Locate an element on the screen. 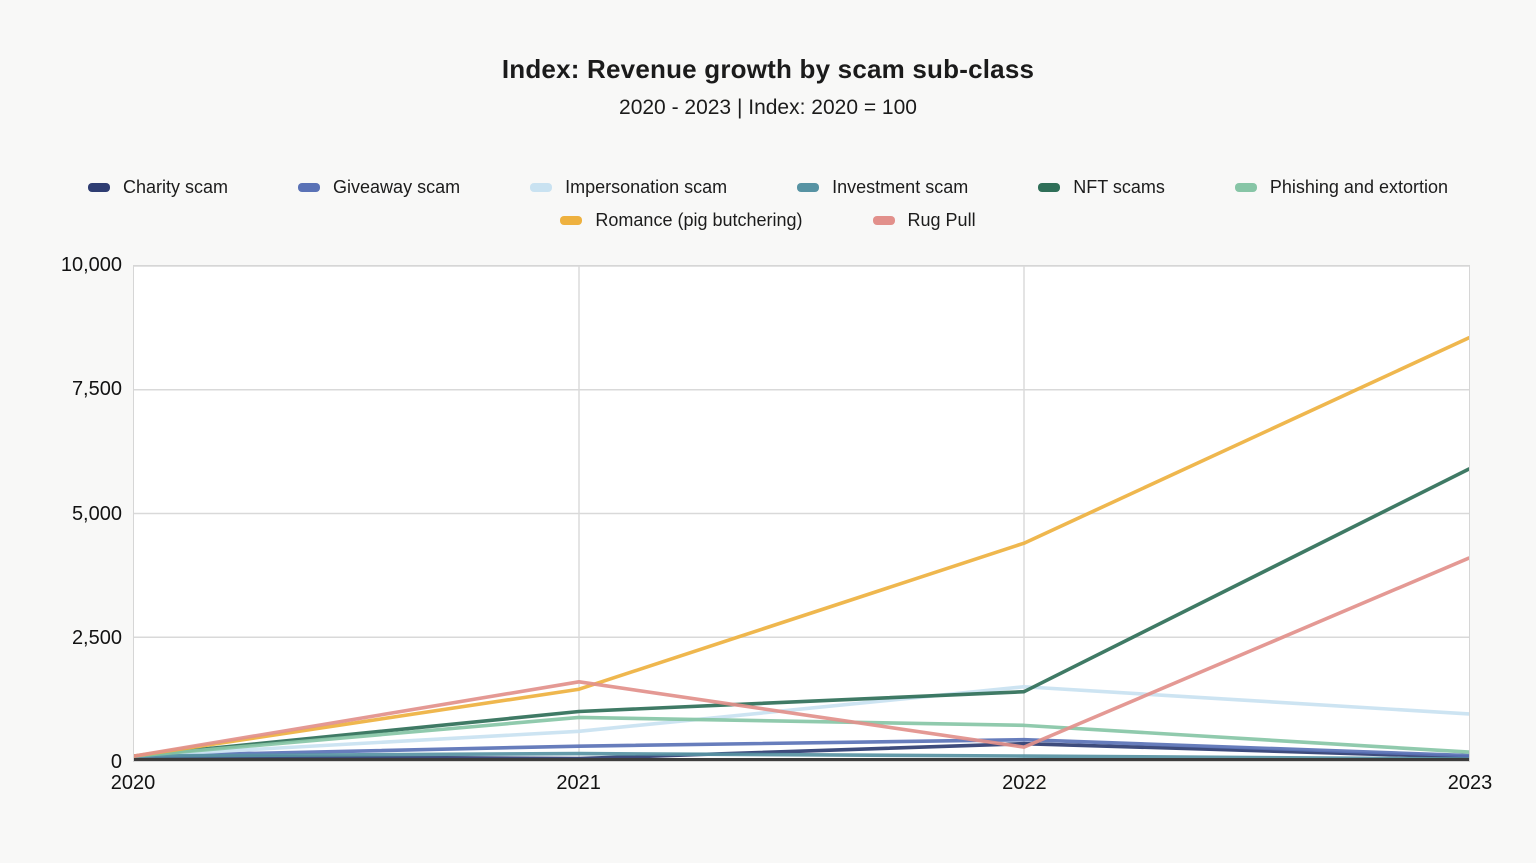 The image size is (1536, 863). legend-item: Investment scam is located at coordinates (882, 187).